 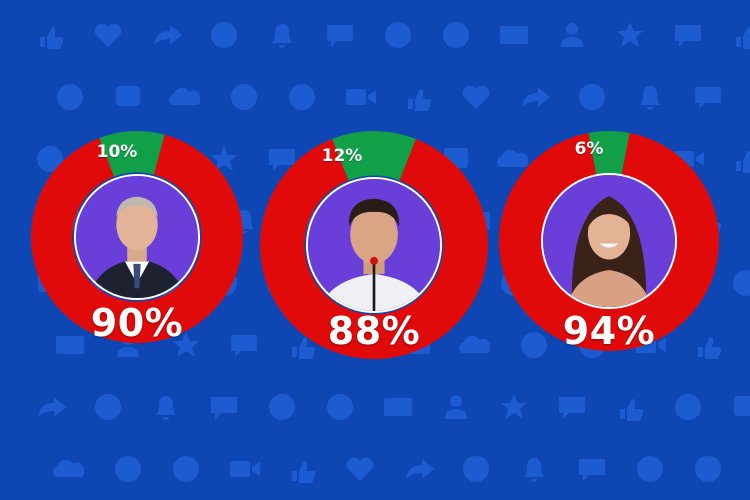 I want to click on portrait-smiling-woman, so click(x=609, y=241).